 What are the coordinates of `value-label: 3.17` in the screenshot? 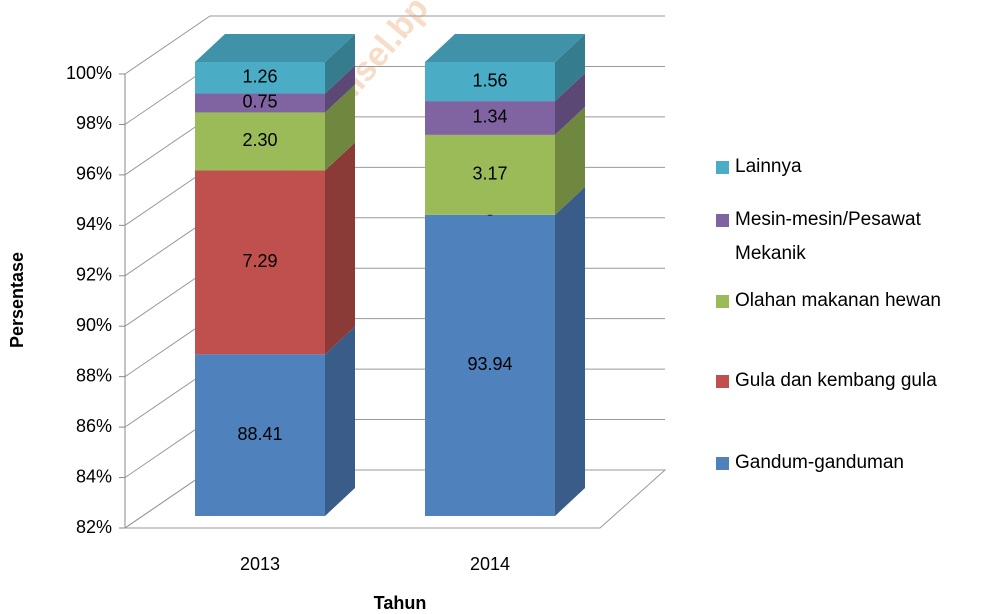 It's located at (489, 174).